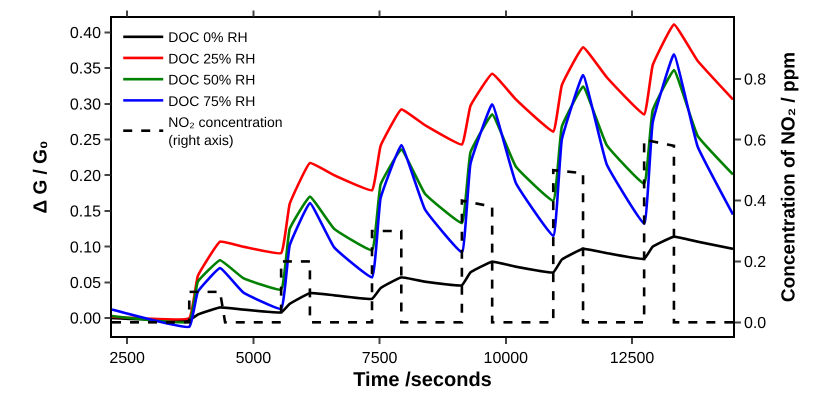 The height and width of the screenshot is (405, 819). Describe the element at coordinates (212, 58) in the screenshot. I see `legend-label: DOC 25% RH` at that location.